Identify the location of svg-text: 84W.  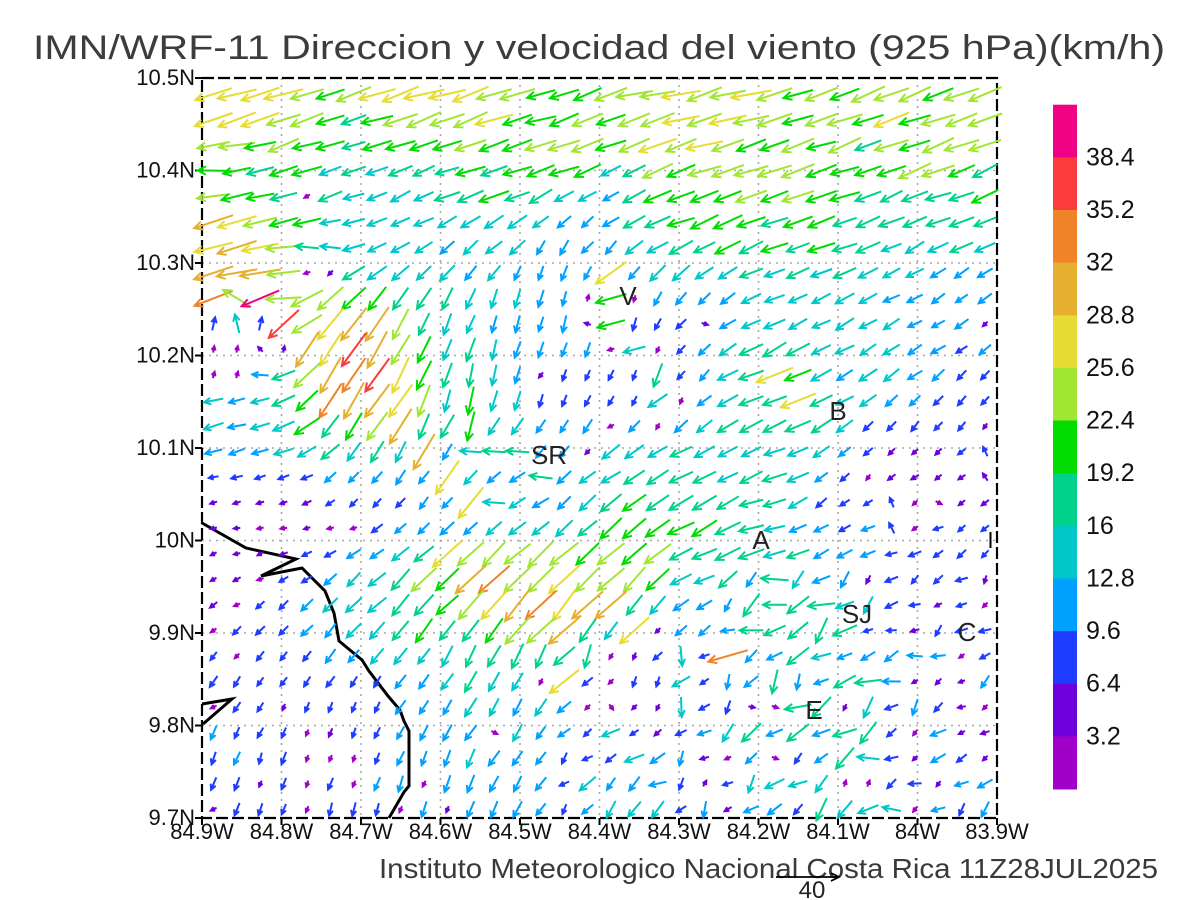
(917, 831).